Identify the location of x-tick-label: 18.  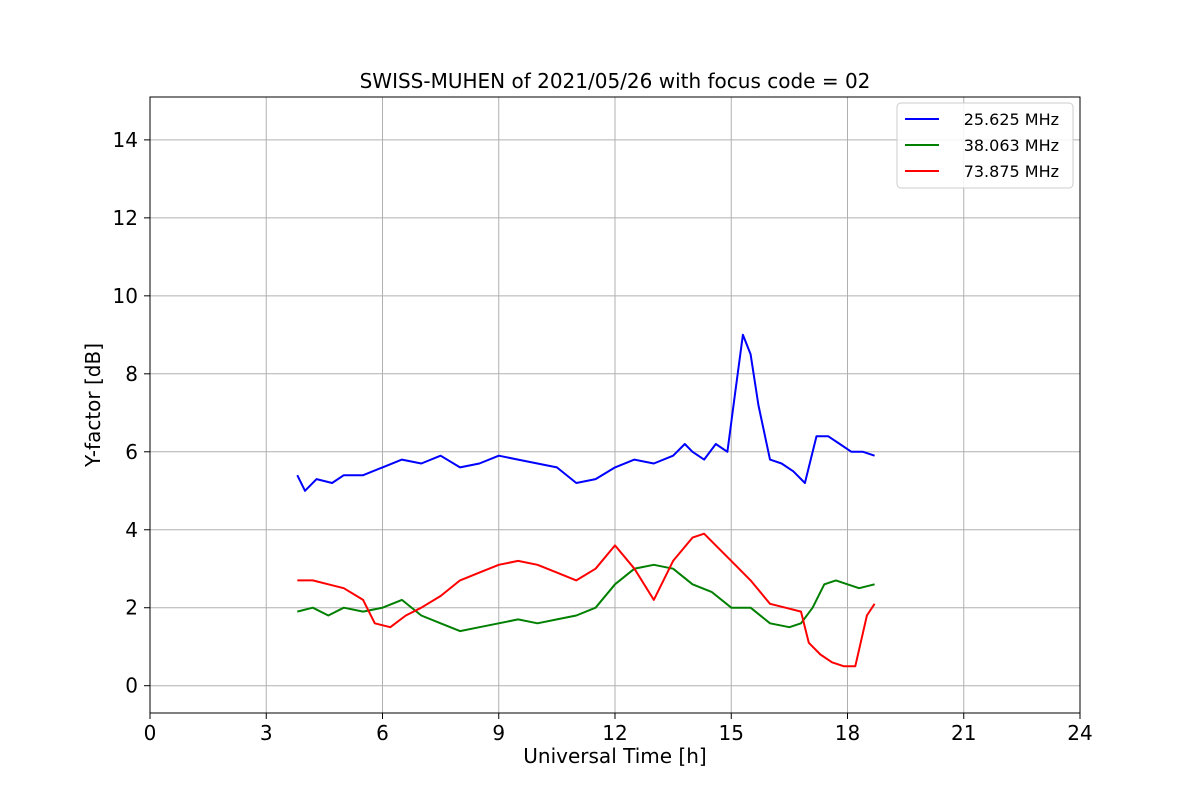
(847, 733).